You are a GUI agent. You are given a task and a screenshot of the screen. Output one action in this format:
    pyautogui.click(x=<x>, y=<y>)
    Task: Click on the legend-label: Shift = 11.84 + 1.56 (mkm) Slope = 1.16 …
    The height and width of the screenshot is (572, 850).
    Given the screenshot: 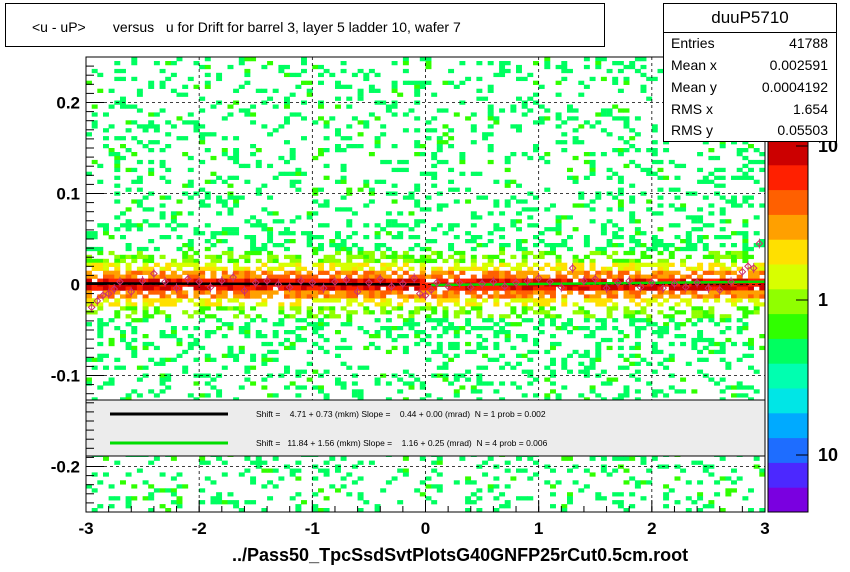 What is the action you would take?
    pyautogui.click(x=402, y=443)
    